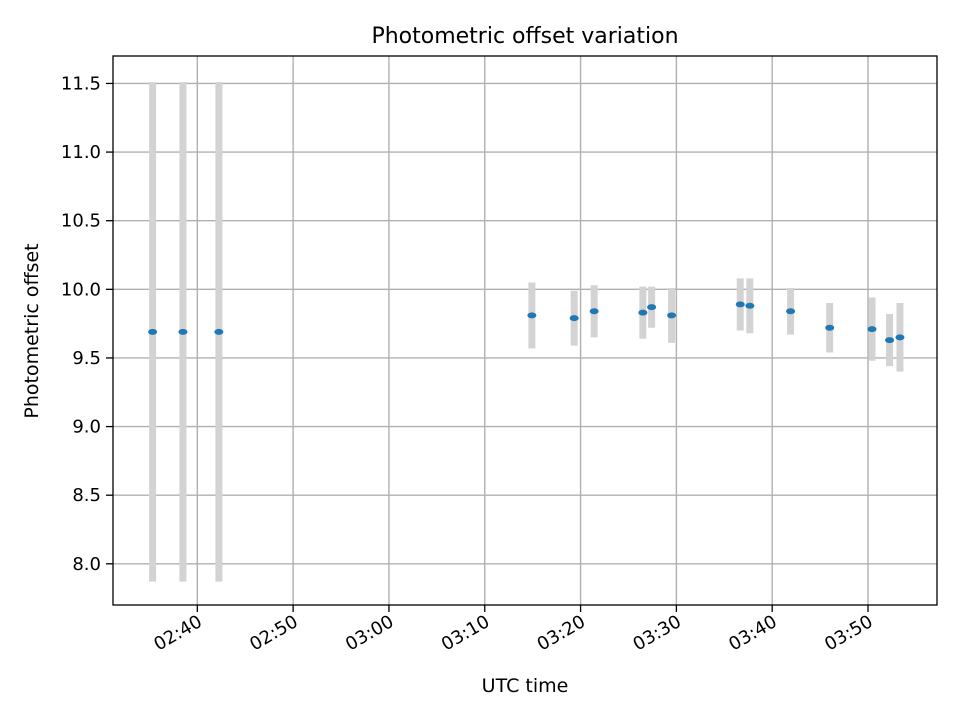  I want to click on x-tick-label: 03:00, so click(369, 633).